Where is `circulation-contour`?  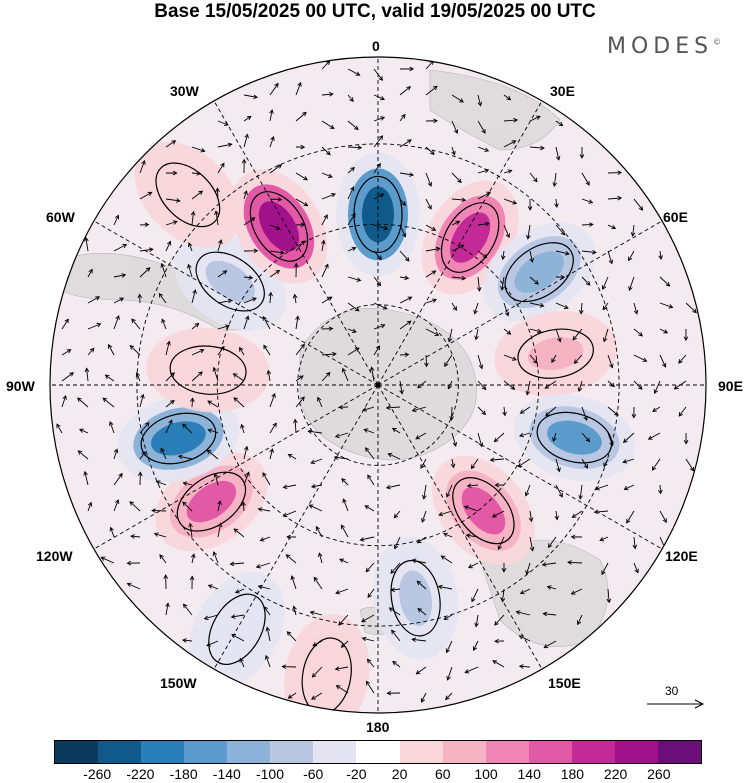
circulation-contour is located at coordinates (230, 281).